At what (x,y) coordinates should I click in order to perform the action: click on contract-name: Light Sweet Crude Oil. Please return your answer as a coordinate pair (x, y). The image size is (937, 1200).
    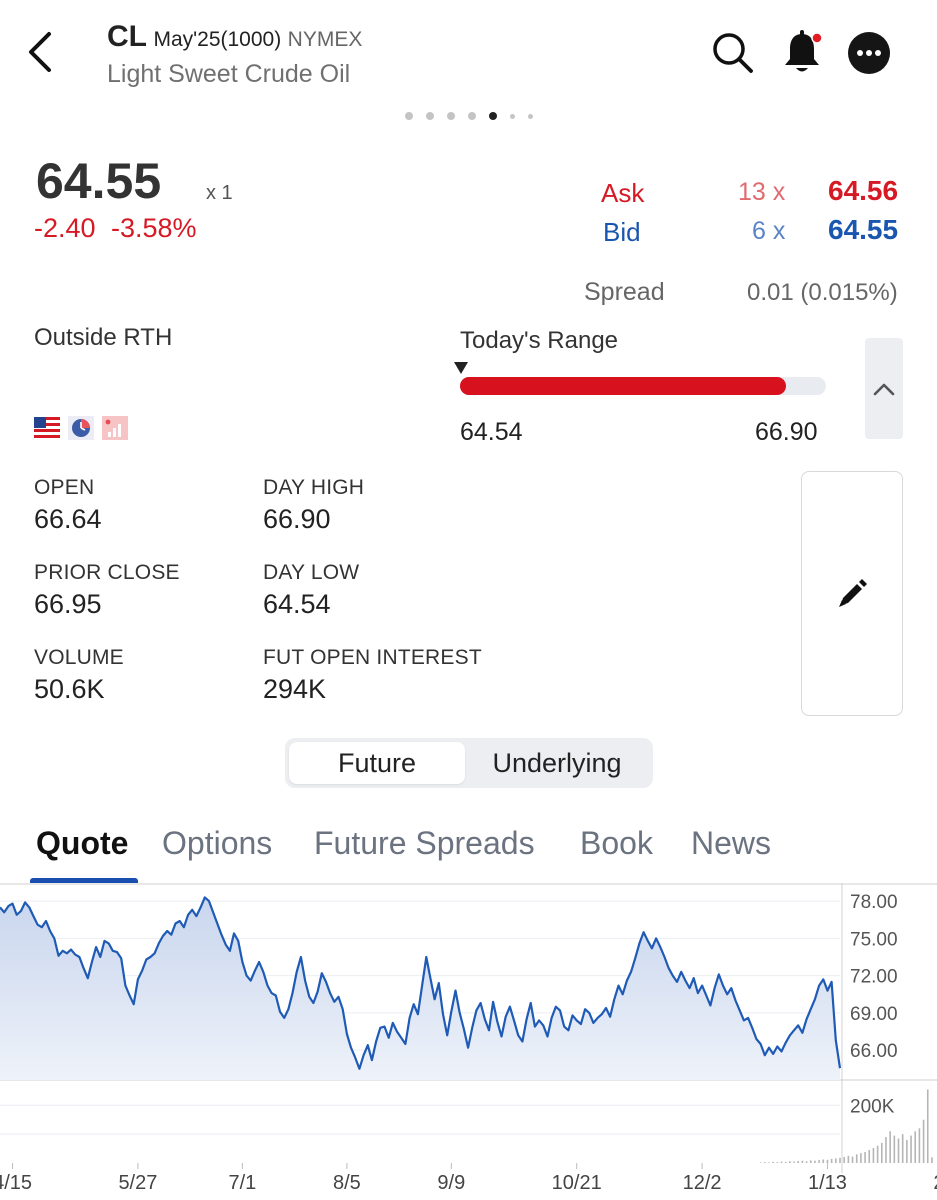
    Looking at the image, I should click on (229, 74).